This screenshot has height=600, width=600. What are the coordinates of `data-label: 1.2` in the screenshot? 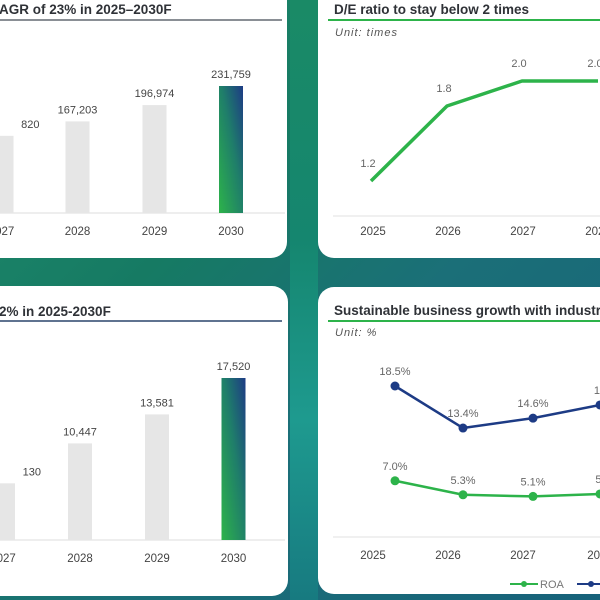 It's located at (367, 164).